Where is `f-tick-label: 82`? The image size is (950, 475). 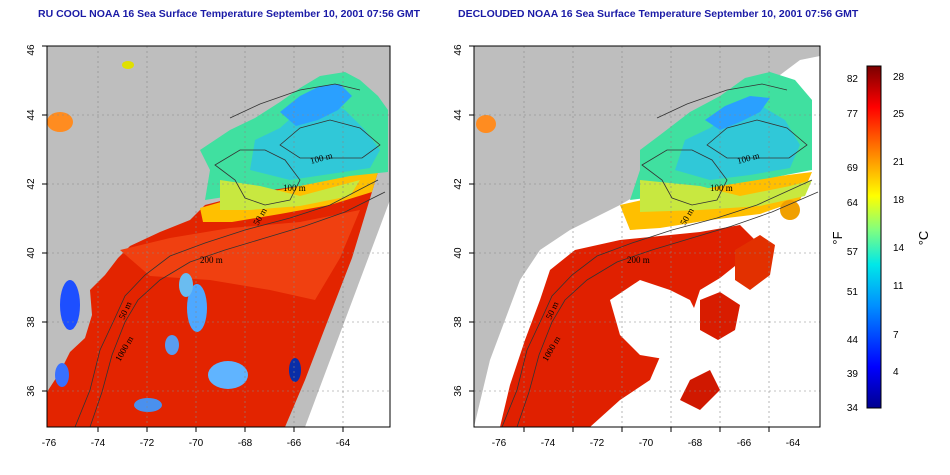 f-tick-label: 82 is located at coordinates (853, 79).